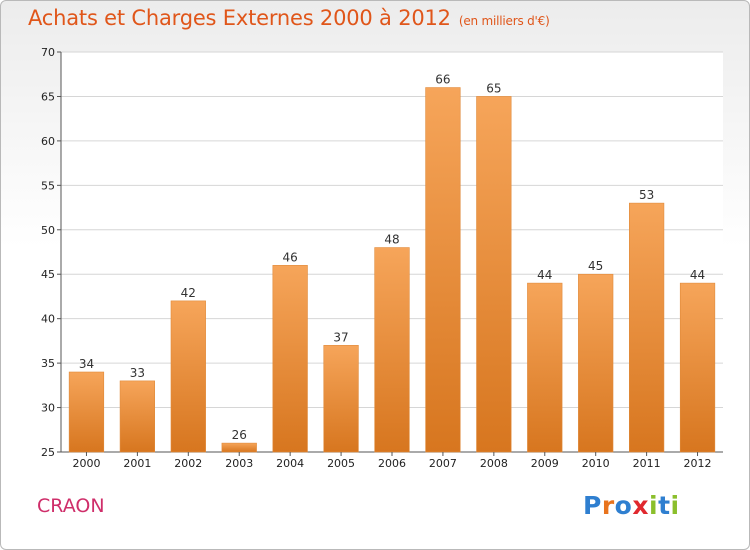 The height and width of the screenshot is (550, 750). What do you see at coordinates (545, 367) in the screenshot?
I see `bar-2009` at bounding box center [545, 367].